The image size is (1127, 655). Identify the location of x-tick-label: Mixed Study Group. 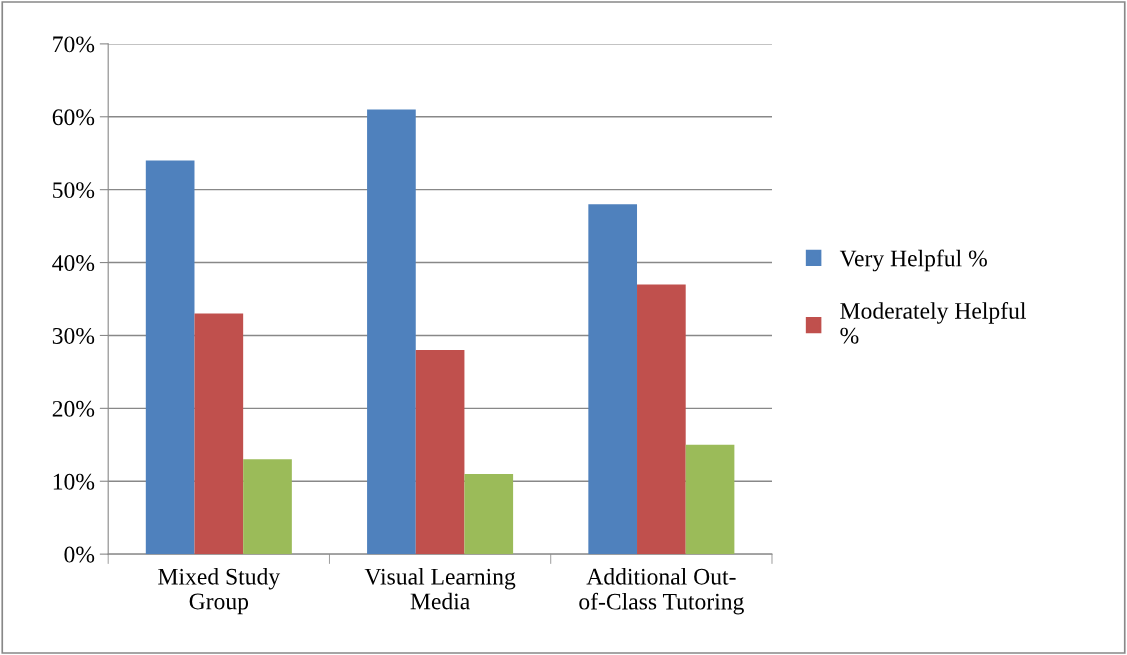
(219, 591).